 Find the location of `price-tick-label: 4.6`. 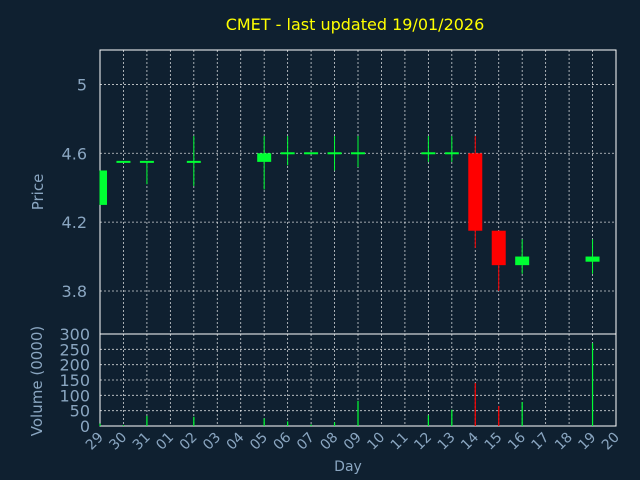

price-tick-label: 4.6 is located at coordinates (74, 153).